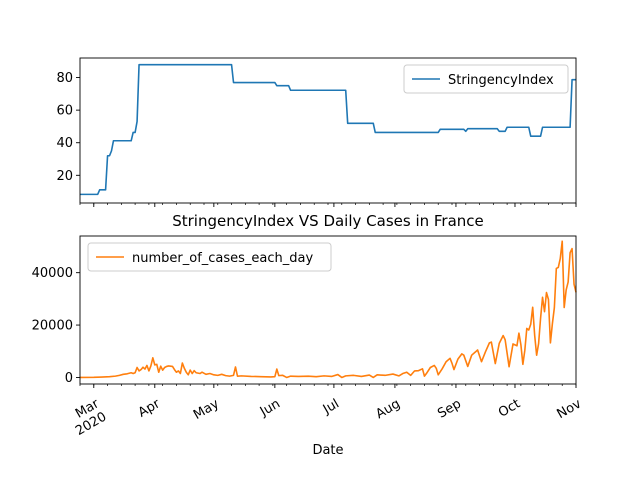  I want to click on legend-entry-label: number_of_cases_each_day, so click(222, 258).